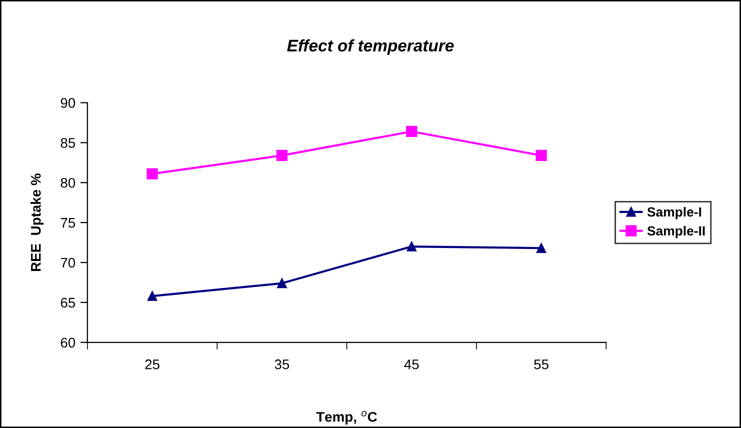 The height and width of the screenshot is (428, 741). Describe the element at coordinates (68, 143) in the screenshot. I see `y-tick-label: 85` at that location.